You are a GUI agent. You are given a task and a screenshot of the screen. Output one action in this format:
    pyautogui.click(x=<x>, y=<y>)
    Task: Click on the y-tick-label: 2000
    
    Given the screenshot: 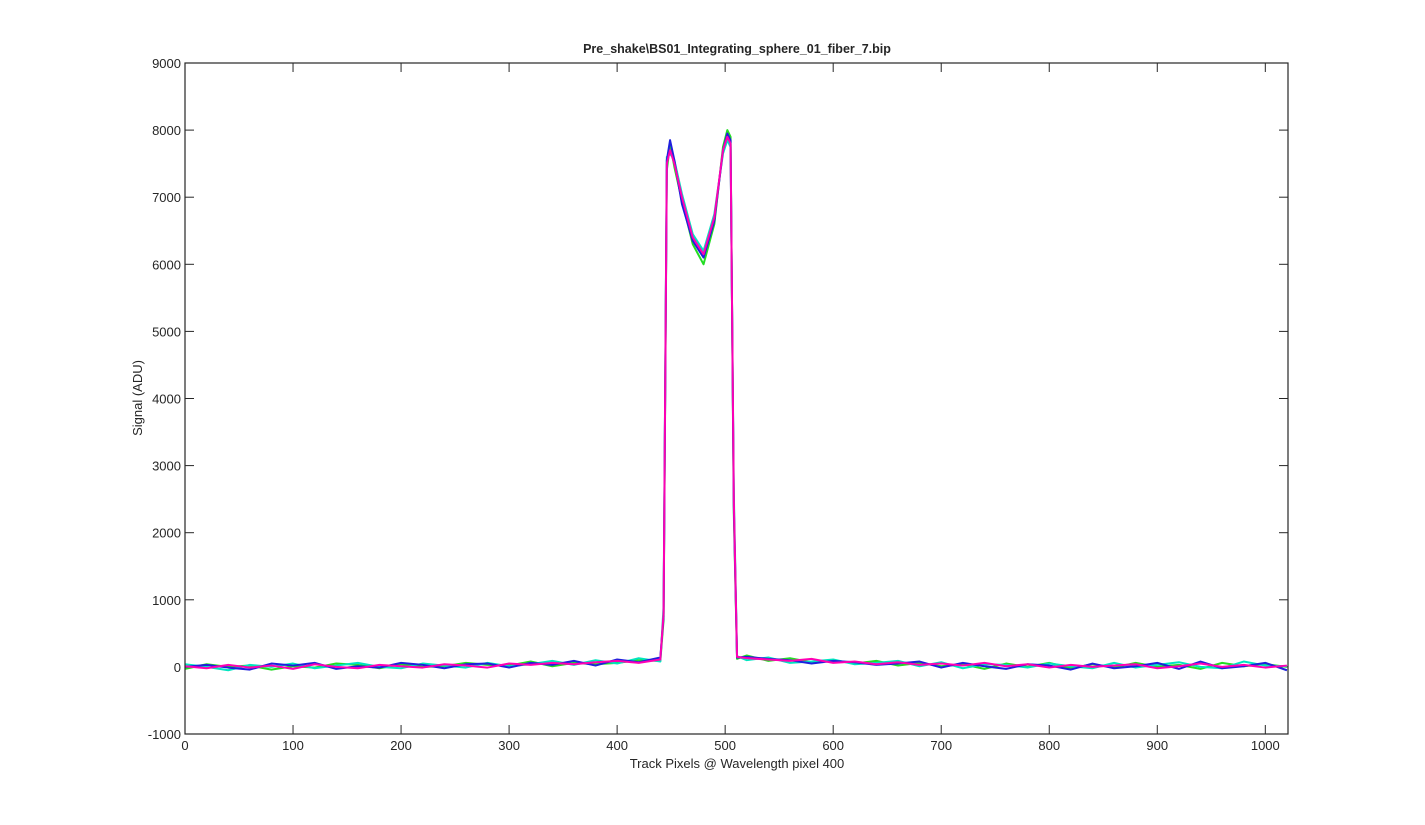 What is the action you would take?
    pyautogui.click(x=166, y=533)
    